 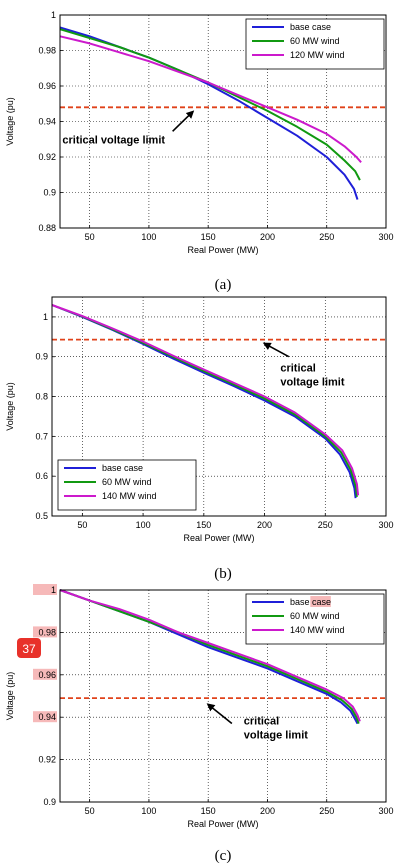 What do you see at coordinates (320, 601) in the screenshot?
I see `legend-highlight` at bounding box center [320, 601].